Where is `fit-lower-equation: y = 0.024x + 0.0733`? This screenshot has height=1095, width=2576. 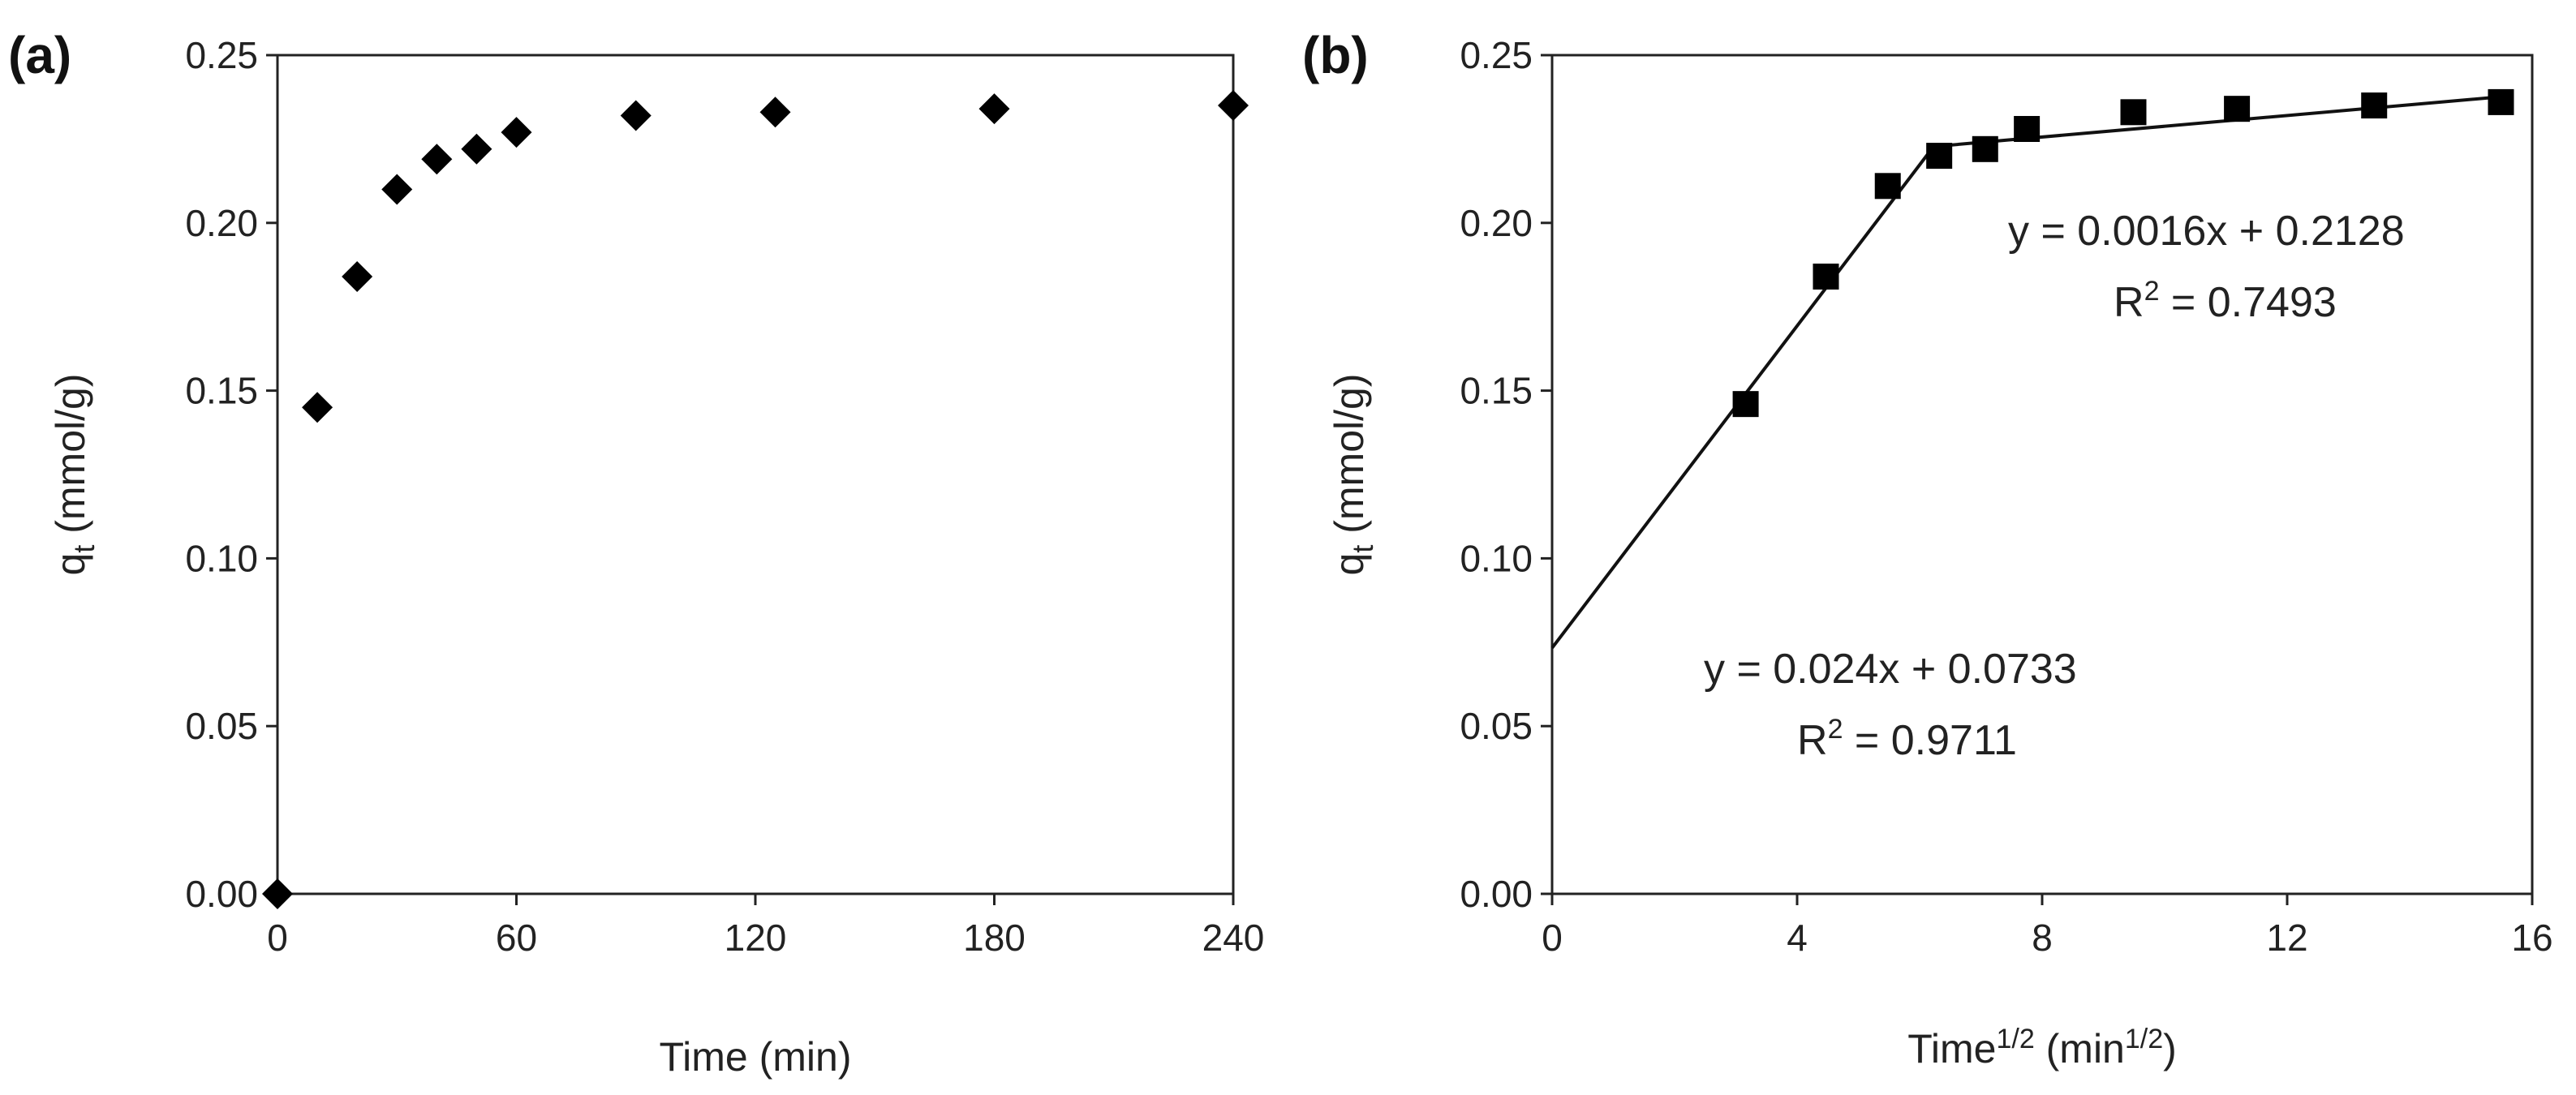 fit-lower-equation: y = 0.024x + 0.0733 is located at coordinates (1890, 669).